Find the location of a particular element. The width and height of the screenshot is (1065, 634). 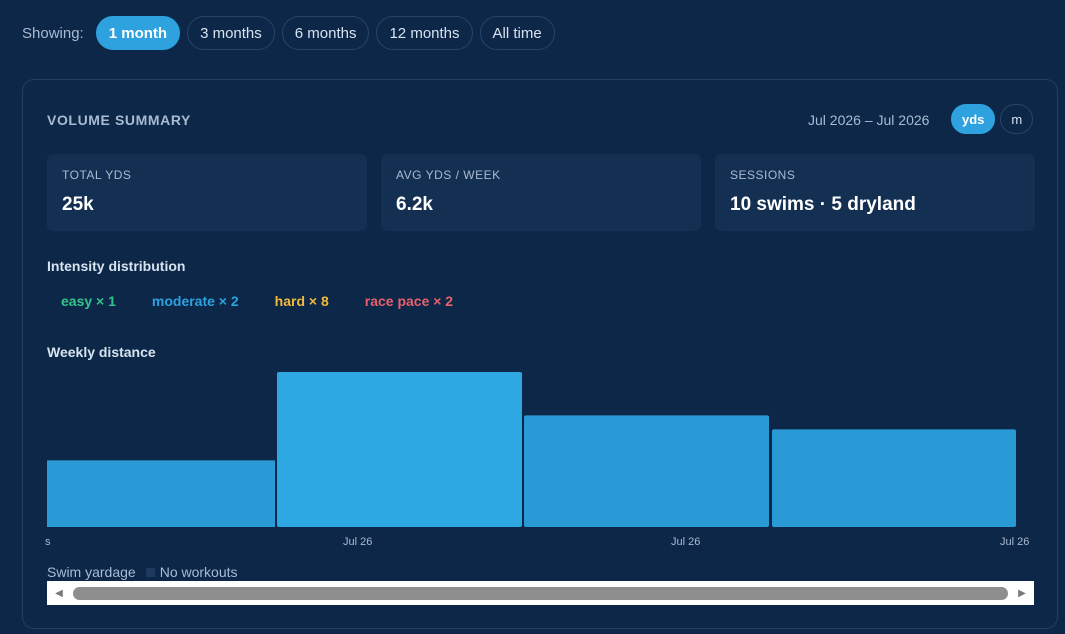

x-axis-labels: s Jul 26 Jul 26 Jul 26 is located at coordinates (540, 544).